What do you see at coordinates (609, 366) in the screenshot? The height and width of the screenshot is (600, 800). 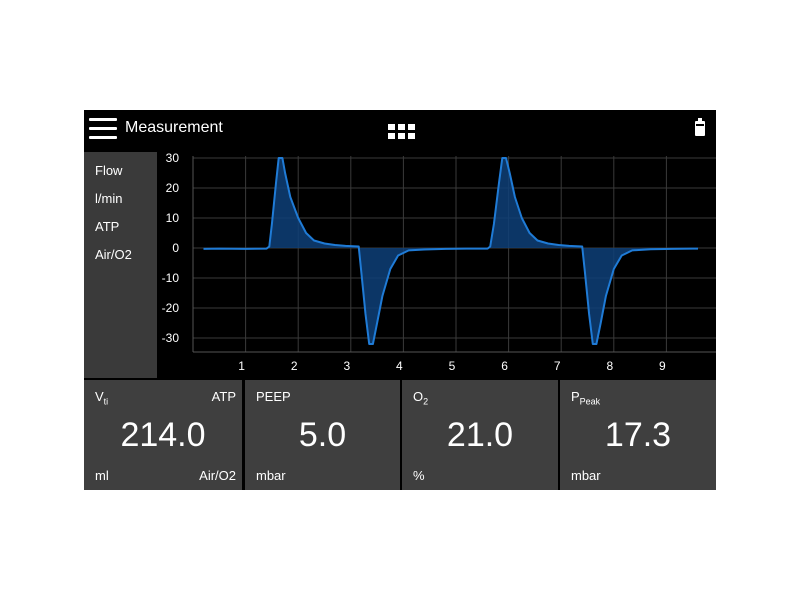 I see `x-tick-label: 8` at bounding box center [609, 366].